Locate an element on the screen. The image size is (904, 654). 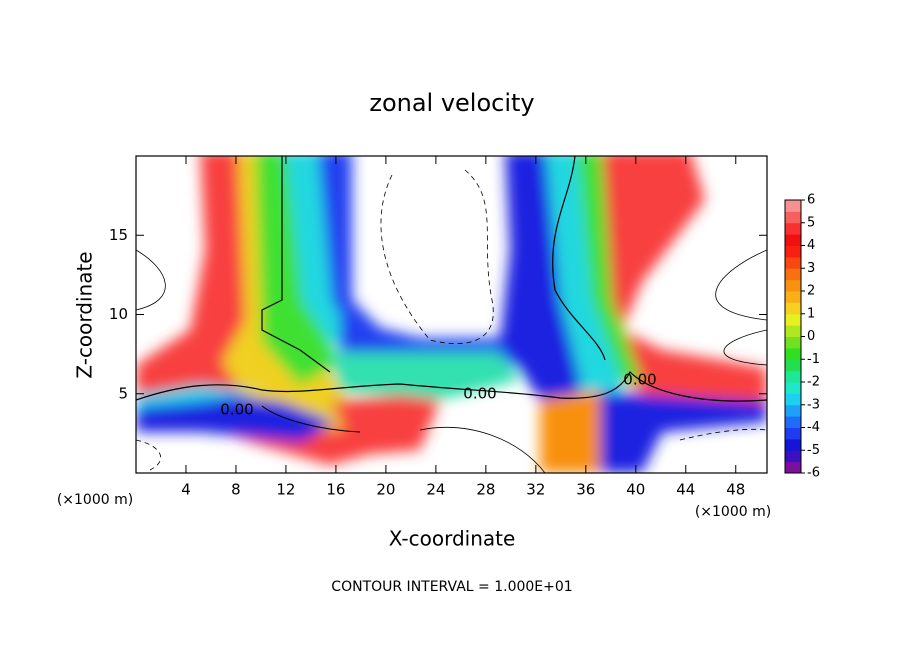
x-tick-label: 12 is located at coordinates (285, 490).